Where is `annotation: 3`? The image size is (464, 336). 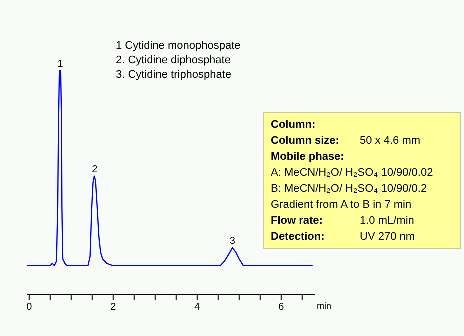 annotation: 3 is located at coordinates (233, 241).